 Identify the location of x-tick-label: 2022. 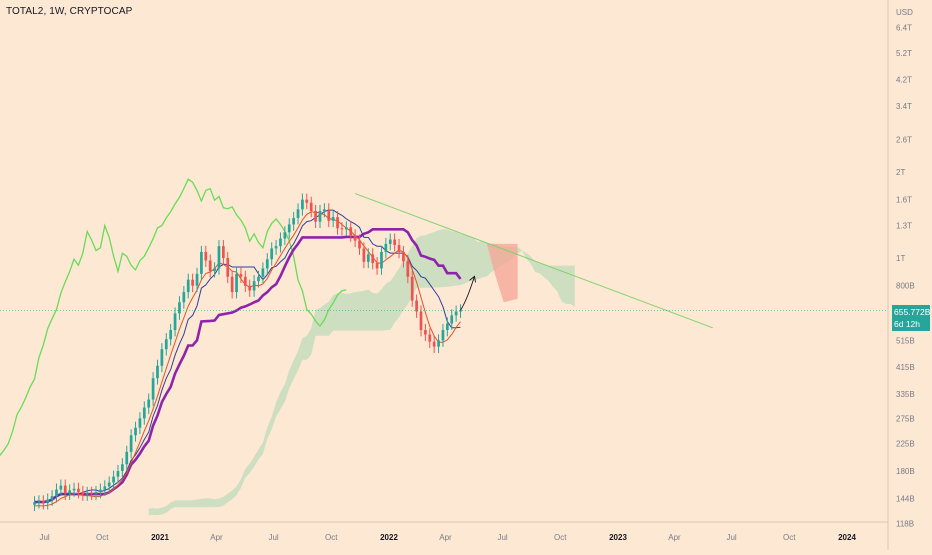
(389, 537).